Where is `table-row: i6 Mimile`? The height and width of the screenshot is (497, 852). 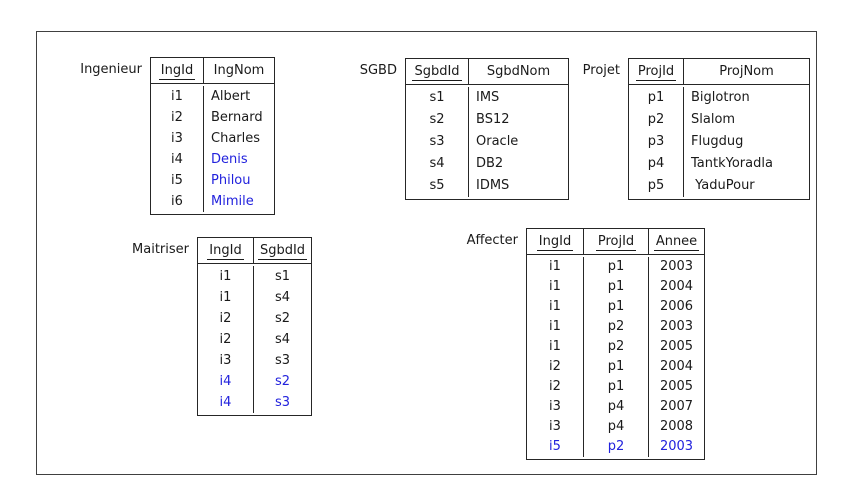 table-row: i6 Mimile is located at coordinates (212, 201).